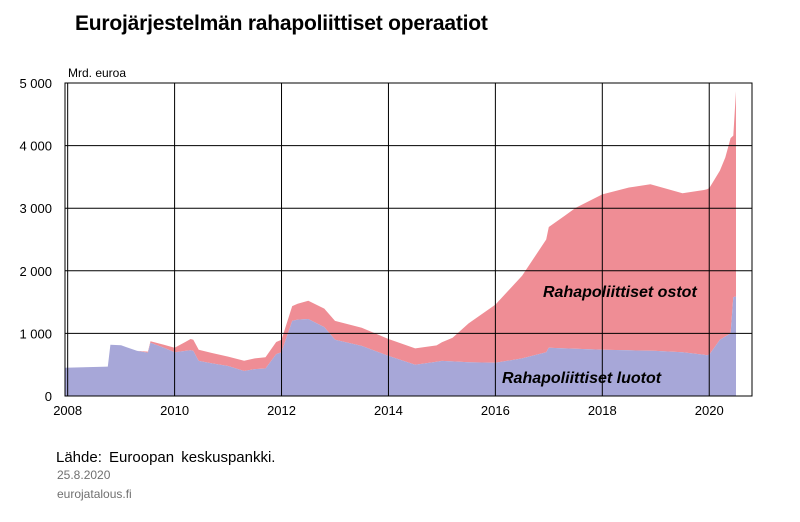 The height and width of the screenshot is (522, 800). What do you see at coordinates (582, 378) in the screenshot?
I see `annotation-luotot: Rahapoliittiset luotot` at bounding box center [582, 378].